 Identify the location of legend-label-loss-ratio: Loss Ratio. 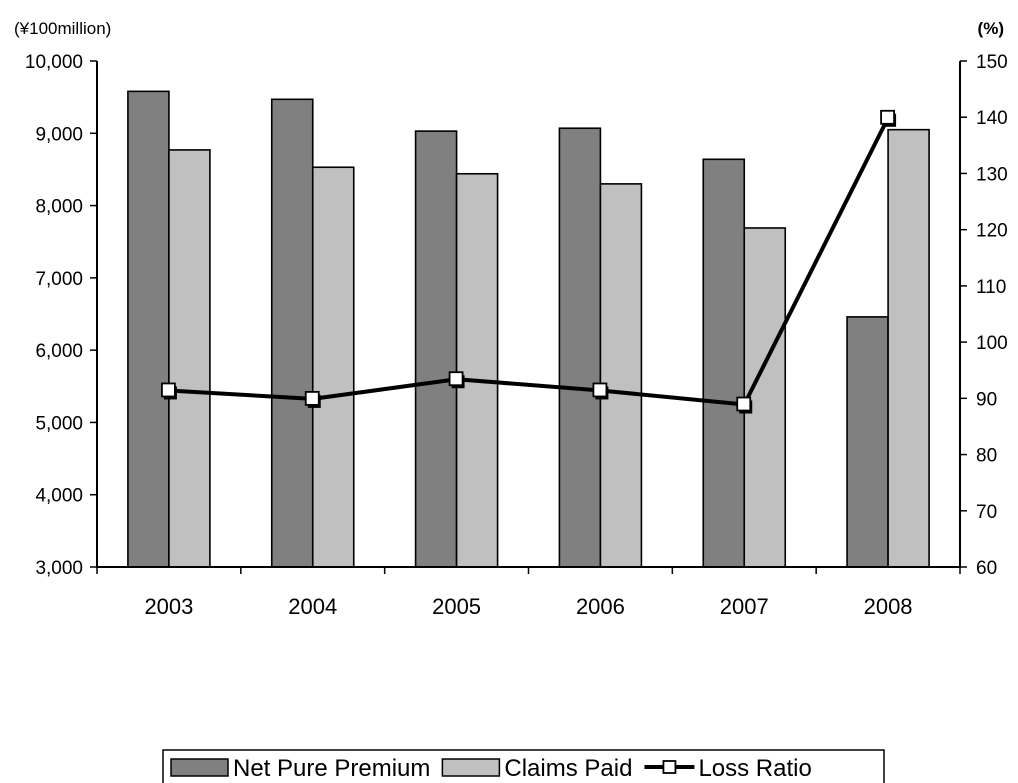
(754, 768).